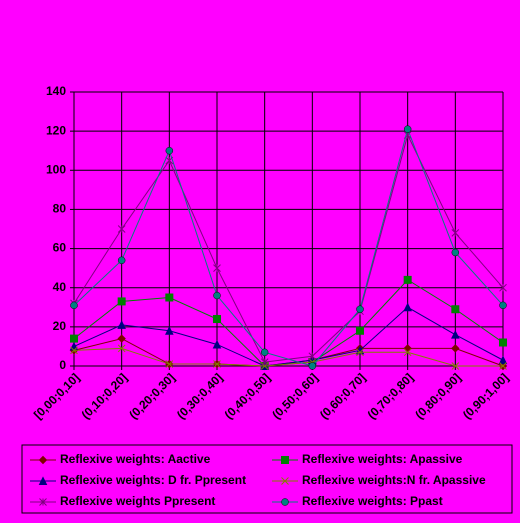  I want to click on x-tick-label: (0,40;0,50], so click(247, 395).